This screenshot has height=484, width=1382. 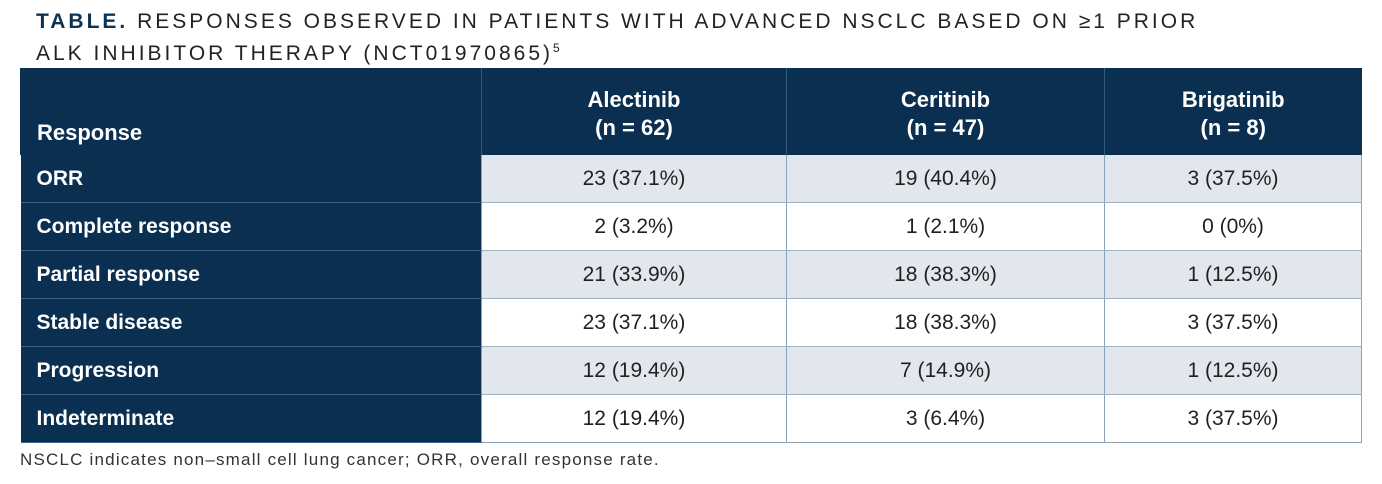 I want to click on row-label: Stable disease, so click(x=251, y=322).